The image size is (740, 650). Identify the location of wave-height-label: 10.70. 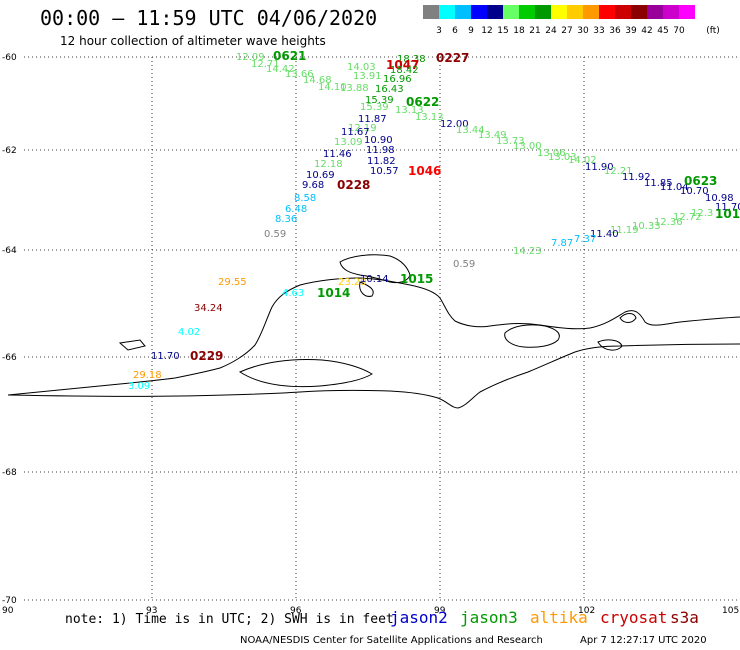
(694, 191).